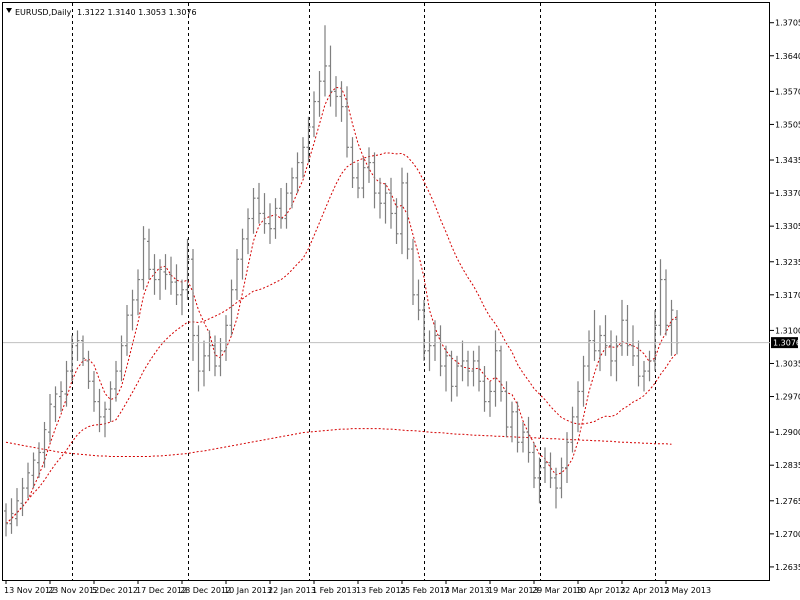 Image resolution: width=800 pixels, height=600 pixels. Describe the element at coordinates (644, 590) in the screenshot. I see `time-tick-label: 22 Apr 2013` at that location.